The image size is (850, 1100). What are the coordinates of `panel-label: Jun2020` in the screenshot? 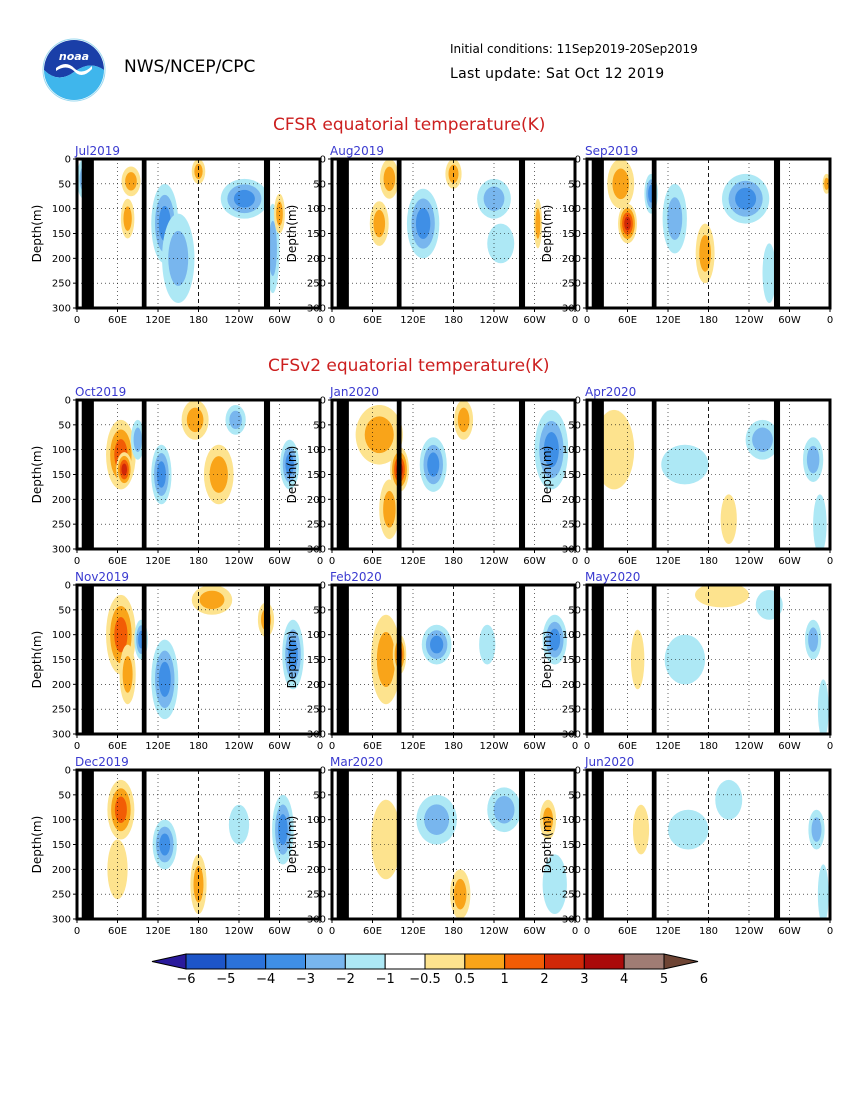 It's located at (609, 762).